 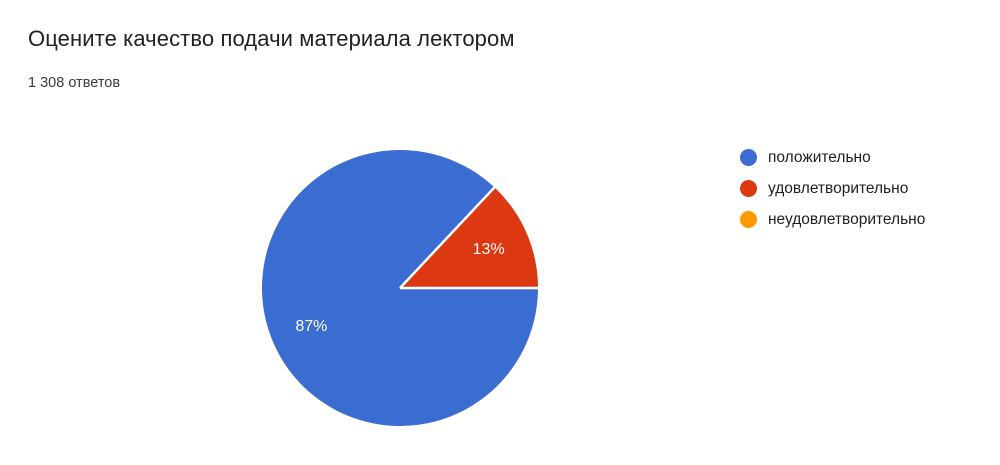 I want to click on legend-label: положительно, so click(x=819, y=157).